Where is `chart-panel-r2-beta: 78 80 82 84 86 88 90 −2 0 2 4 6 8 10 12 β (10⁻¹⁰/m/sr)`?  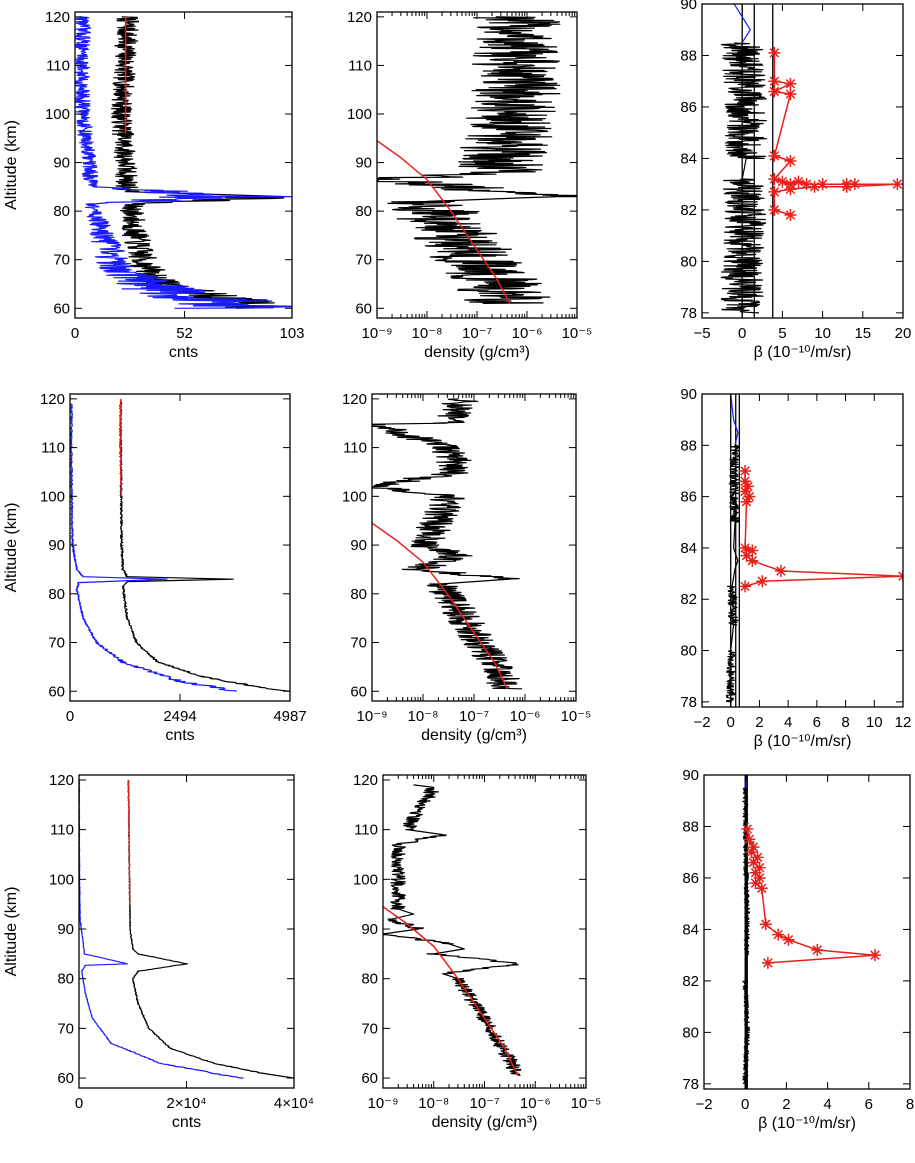 chart-panel-r2-beta: 78 80 82 84 86 88 90 −2 0 2 4 6 8 10 12 β (10⁻¹⁰/m/sr) is located at coordinates (795, 568).